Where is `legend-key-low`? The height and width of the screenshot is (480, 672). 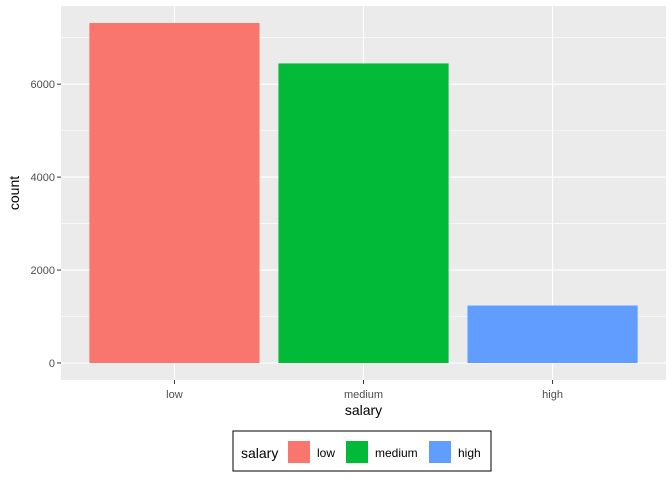 legend-key-low is located at coordinates (299, 452).